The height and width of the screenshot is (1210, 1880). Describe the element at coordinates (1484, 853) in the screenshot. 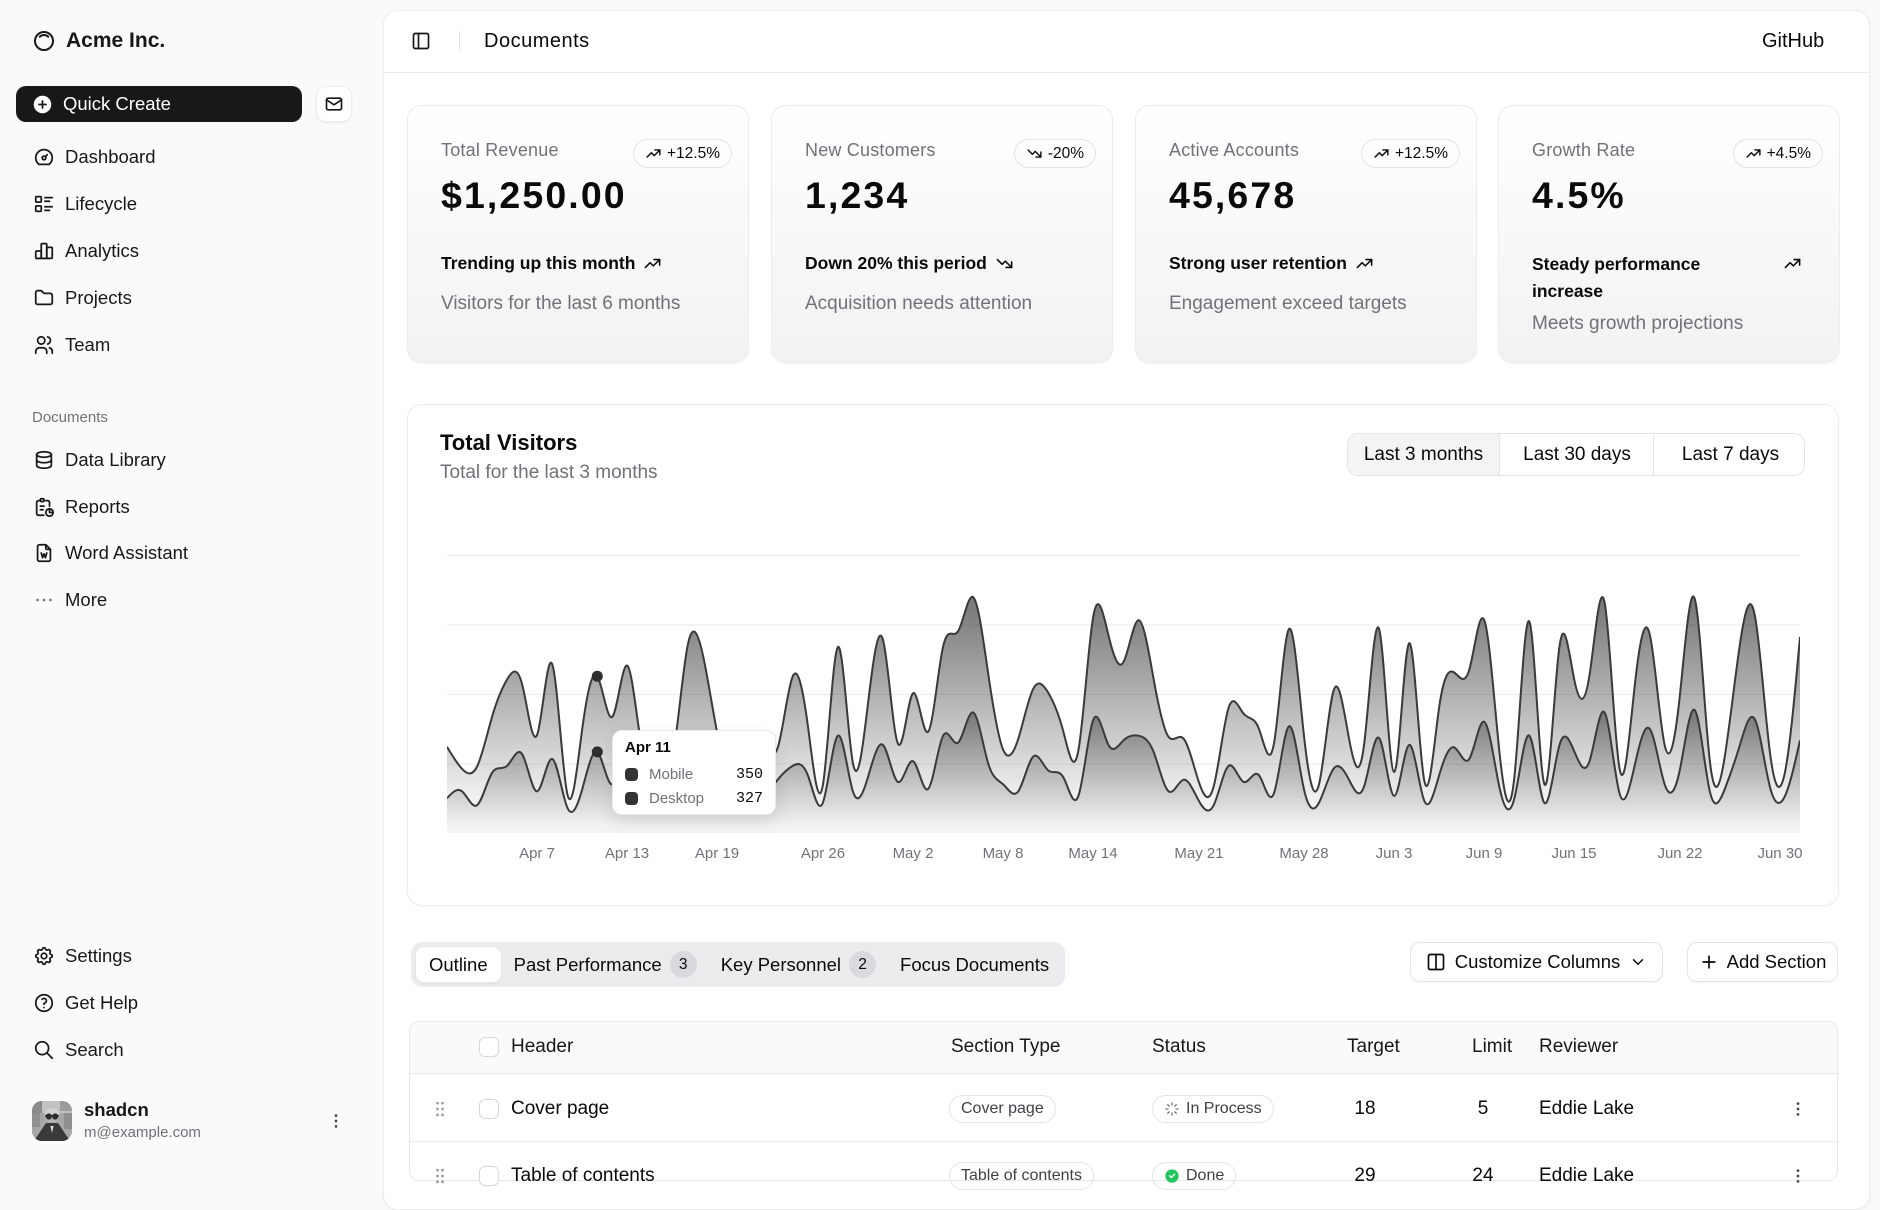

I see `svg-text: Jun 9` at that location.